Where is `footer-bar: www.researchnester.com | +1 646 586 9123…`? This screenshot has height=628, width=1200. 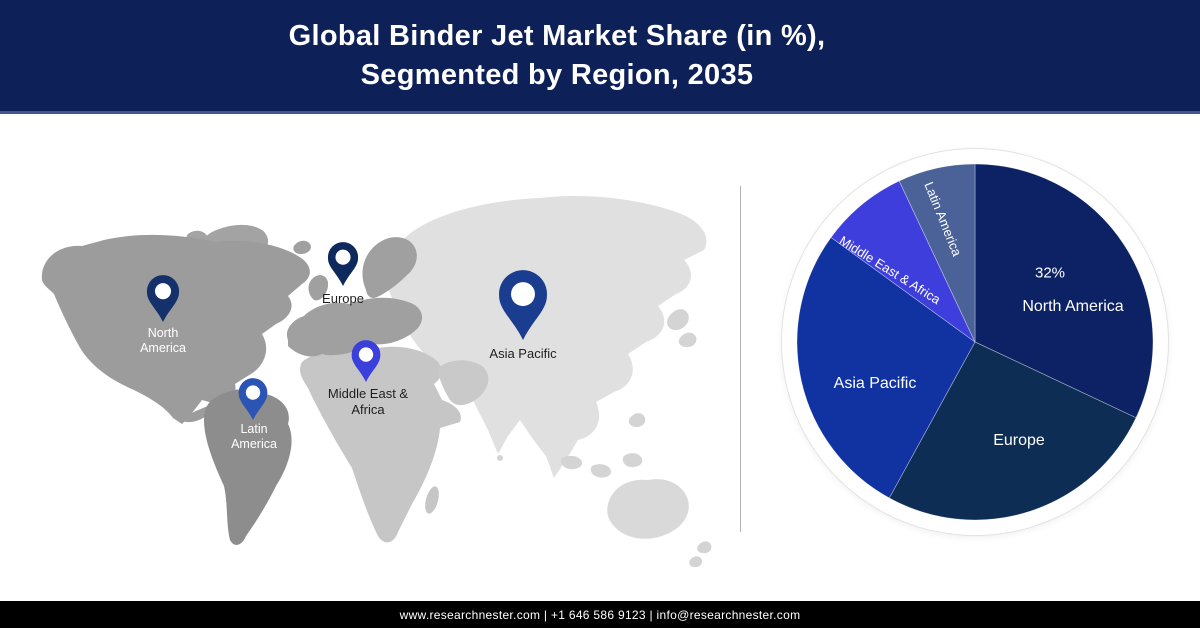 footer-bar: www.researchnester.com | +1 646 586 9123… is located at coordinates (600, 614).